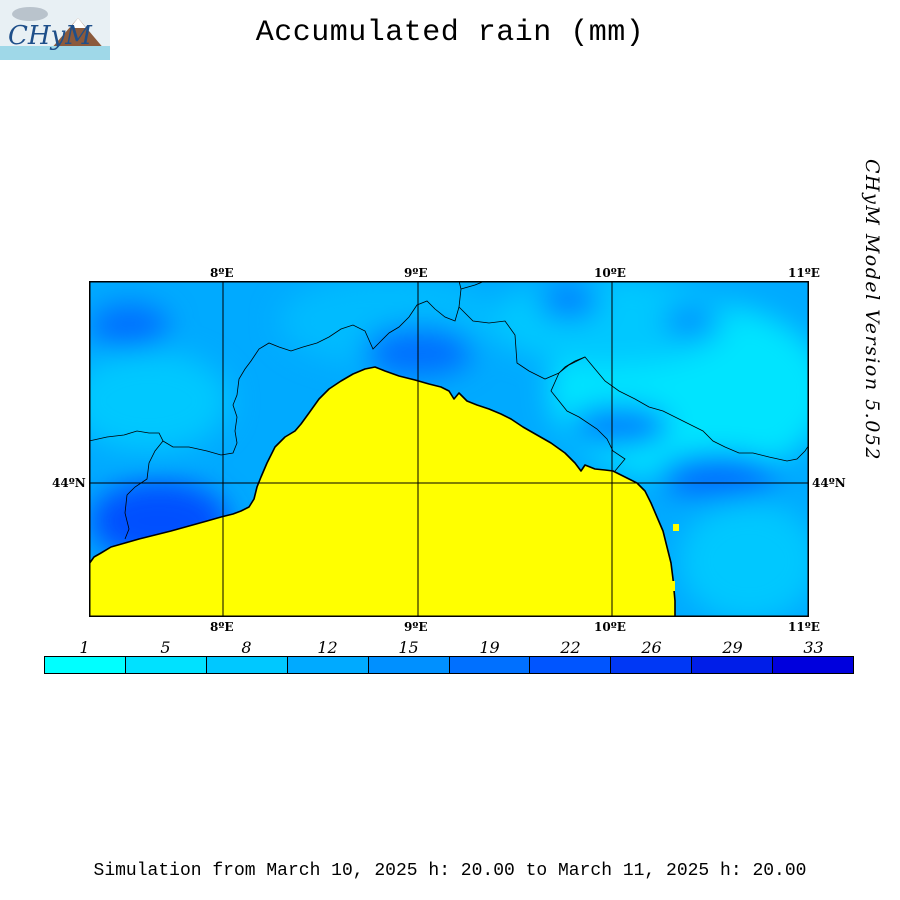  I want to click on legend-label: 8, so click(246, 647).